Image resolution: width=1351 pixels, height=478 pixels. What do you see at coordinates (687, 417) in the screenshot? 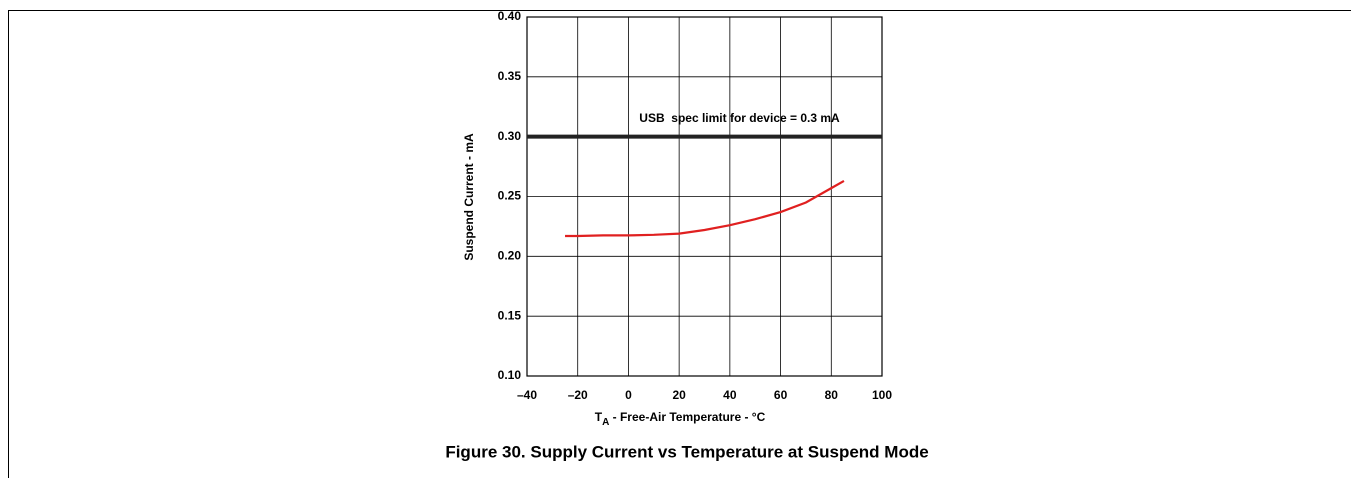
I see `x-label-rest: - Free-Air Temperature - °C` at bounding box center [687, 417].